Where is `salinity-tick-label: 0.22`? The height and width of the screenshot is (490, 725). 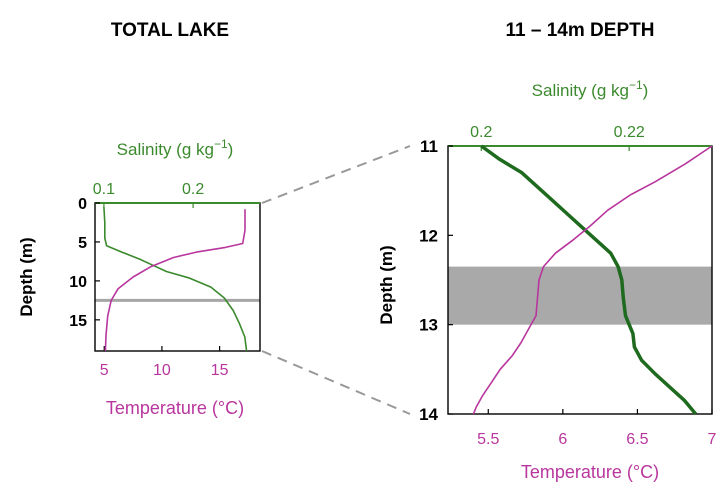
salinity-tick-label: 0.22 is located at coordinates (629, 132).